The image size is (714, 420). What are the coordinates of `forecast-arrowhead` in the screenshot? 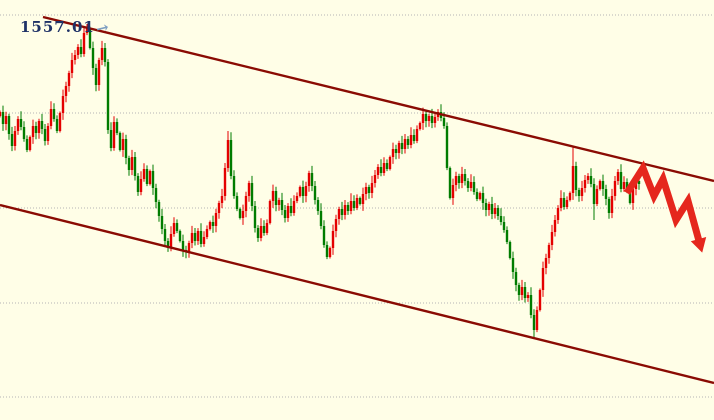 It's located at (698, 245).